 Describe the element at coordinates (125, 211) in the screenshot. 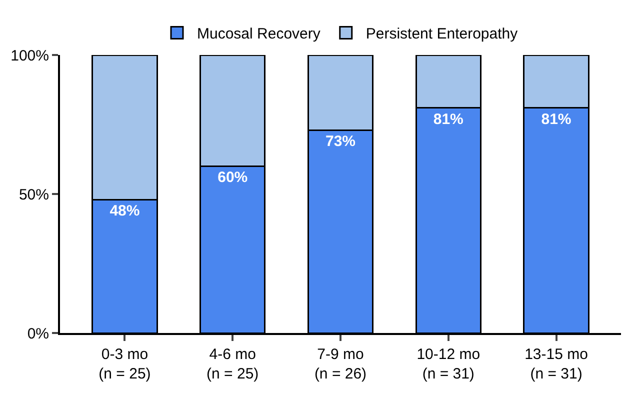

I see `data-label: 48%` at that location.